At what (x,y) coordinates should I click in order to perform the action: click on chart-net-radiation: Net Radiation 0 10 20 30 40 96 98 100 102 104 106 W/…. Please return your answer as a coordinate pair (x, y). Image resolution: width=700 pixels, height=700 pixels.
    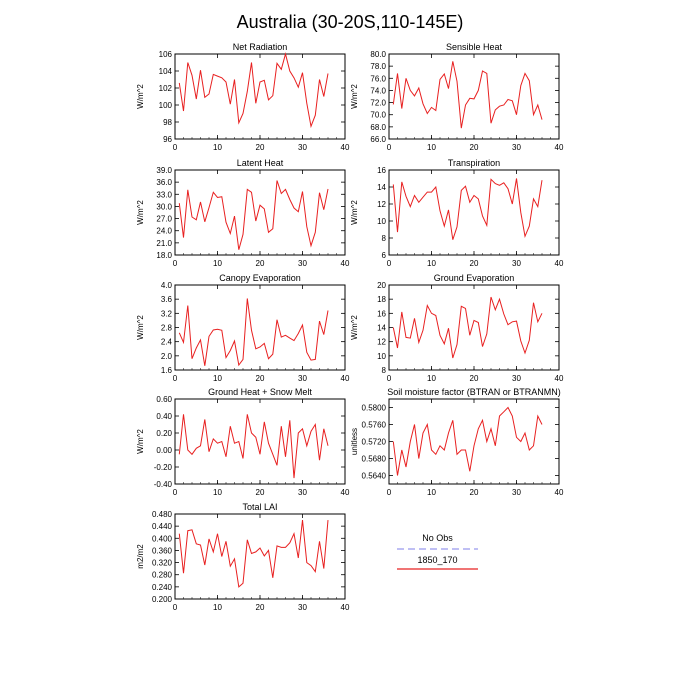
    Looking at the image, I should click on (243, 97).